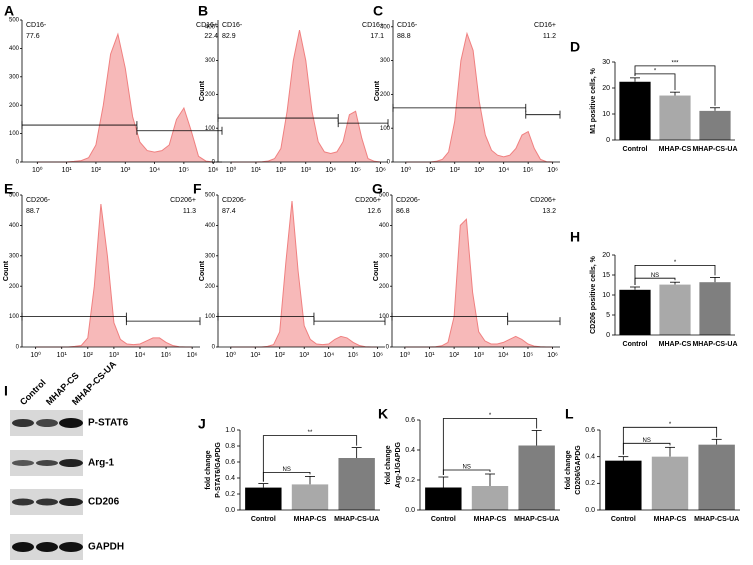 The height and width of the screenshot is (565, 753). I want to click on gate-label: CD16-, so click(232, 25).